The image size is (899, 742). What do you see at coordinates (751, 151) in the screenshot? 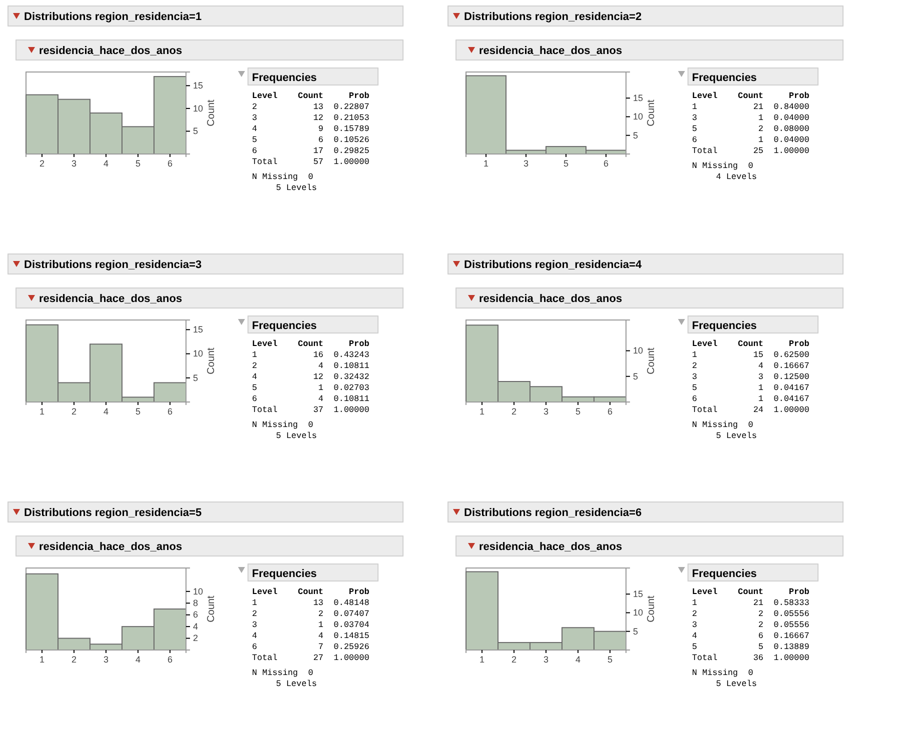
I see `text: Total 25 1.00000` at bounding box center [751, 151].